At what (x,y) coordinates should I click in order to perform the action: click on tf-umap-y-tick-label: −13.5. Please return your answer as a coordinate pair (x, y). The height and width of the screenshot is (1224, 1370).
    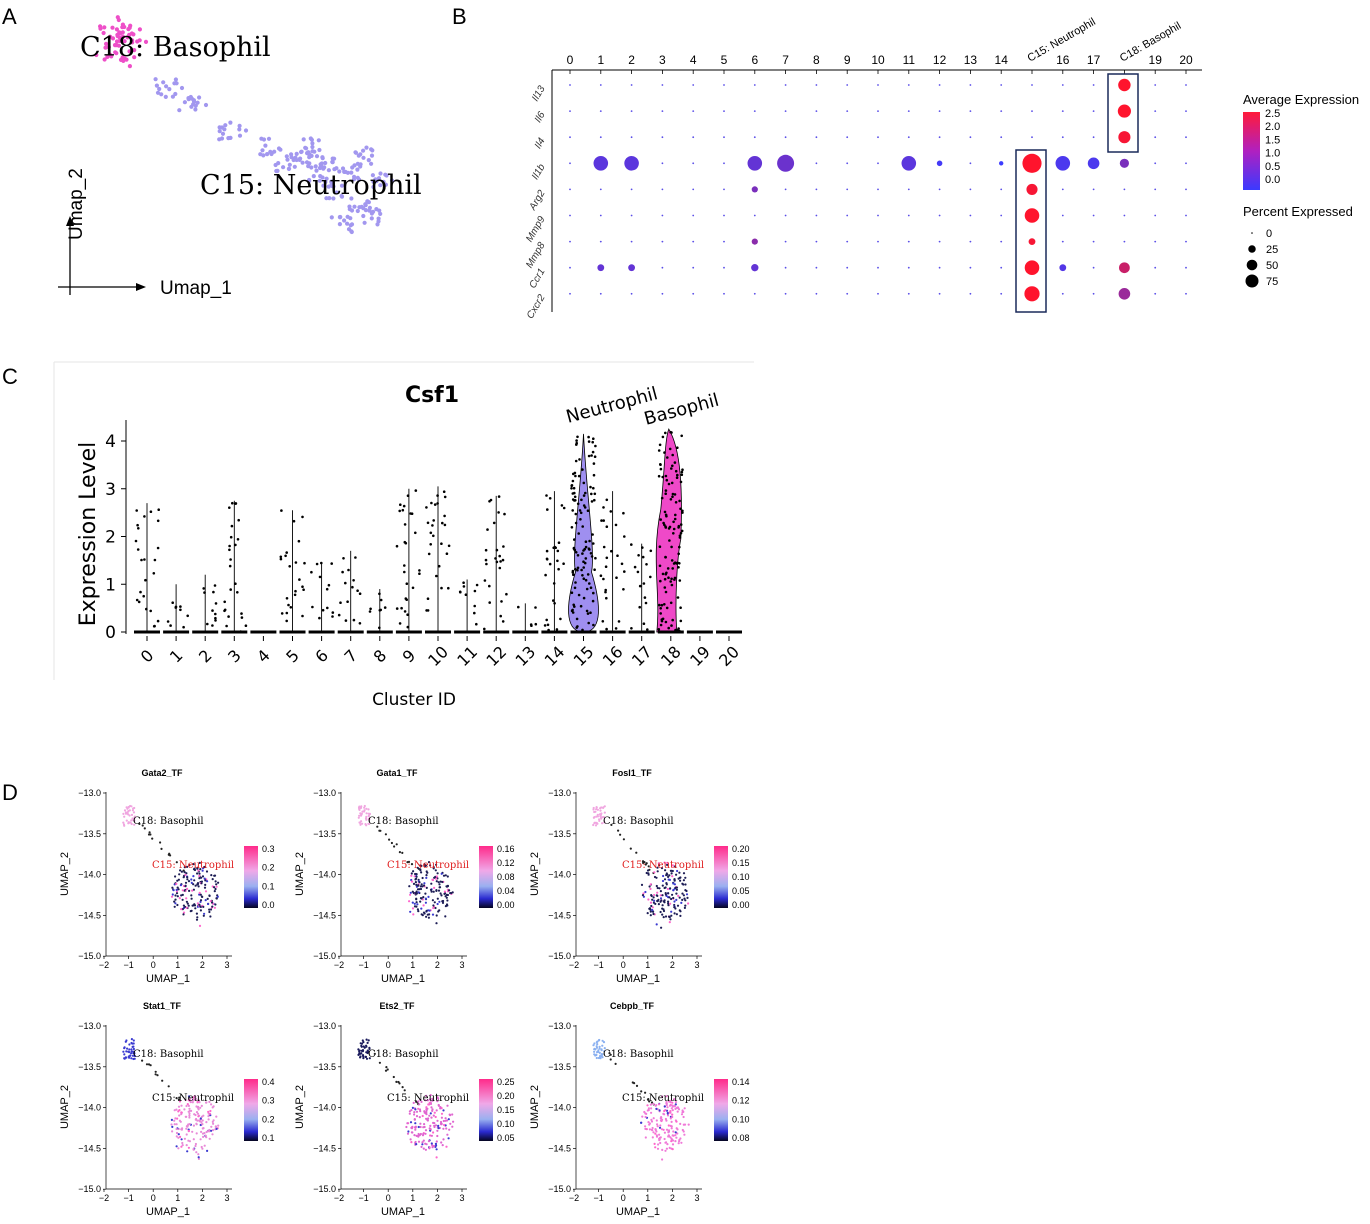
    Looking at the image, I should click on (559, 1067).